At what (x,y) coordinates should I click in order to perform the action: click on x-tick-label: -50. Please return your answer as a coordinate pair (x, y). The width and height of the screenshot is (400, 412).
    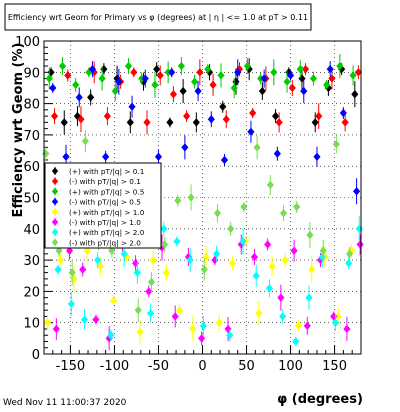
    Looking at the image, I should click on (158, 366).